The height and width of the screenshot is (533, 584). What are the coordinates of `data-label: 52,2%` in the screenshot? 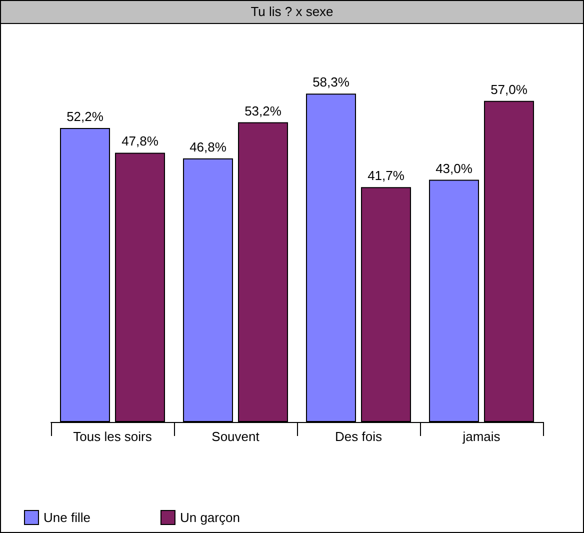 It's located at (85, 116).